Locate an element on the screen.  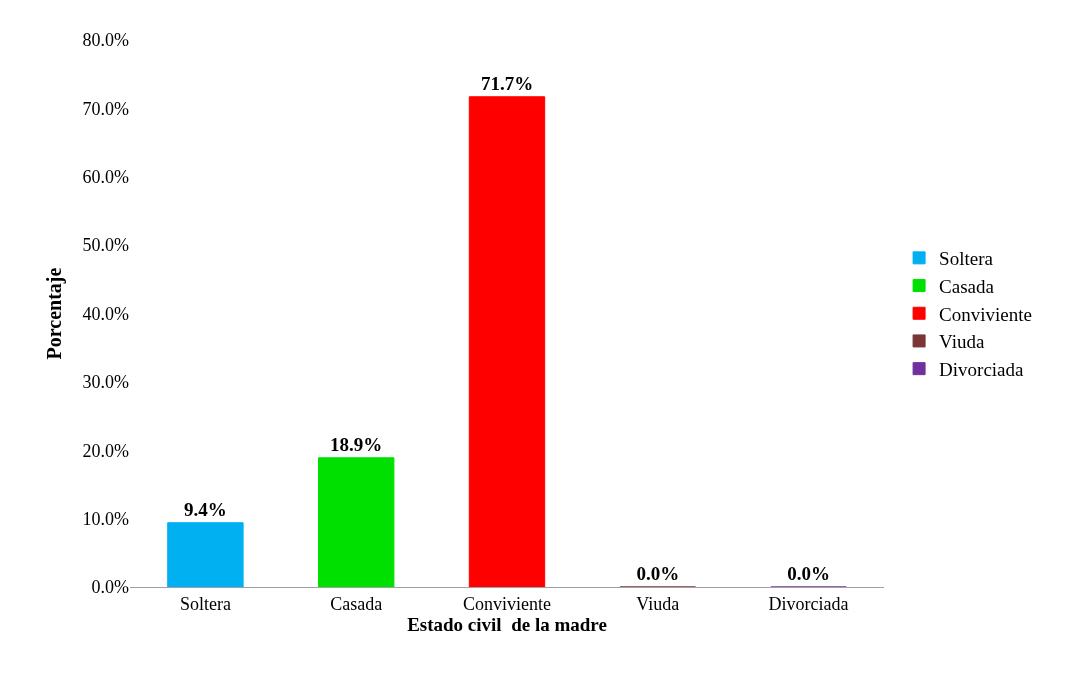
x-tick-label: Soltera is located at coordinates (205, 603).